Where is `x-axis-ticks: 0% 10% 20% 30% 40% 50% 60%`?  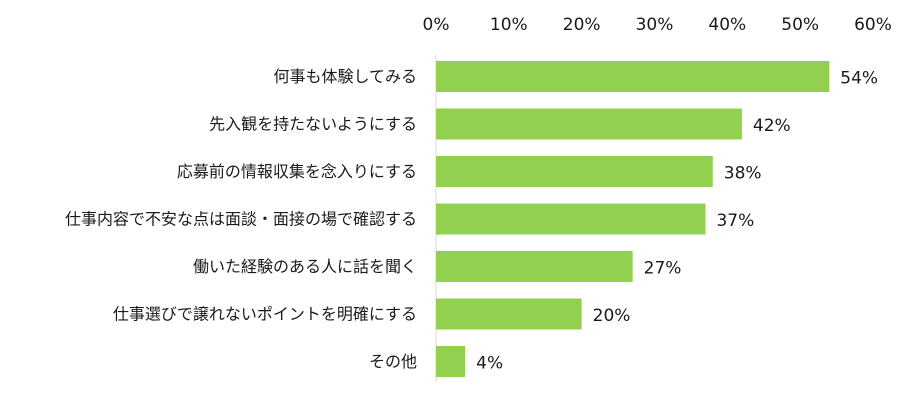 x-axis-ticks: 0% 10% 20% 30% 40% 50% 60% is located at coordinates (657, 25).